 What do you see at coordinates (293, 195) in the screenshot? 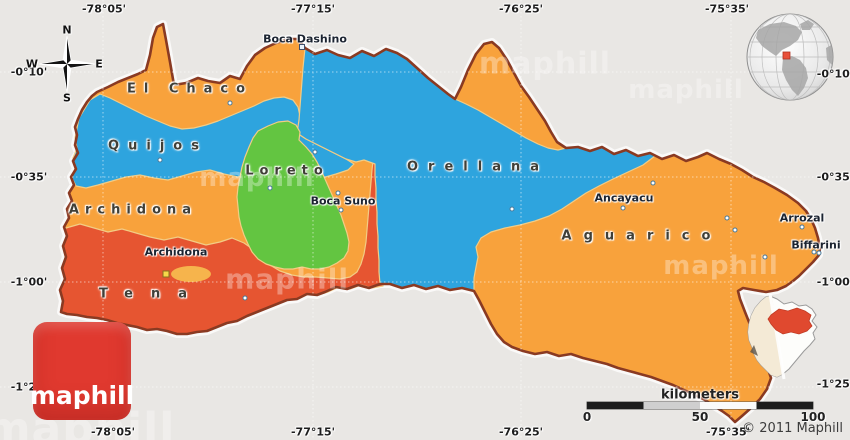
I see `region-loreto` at bounding box center [293, 195].